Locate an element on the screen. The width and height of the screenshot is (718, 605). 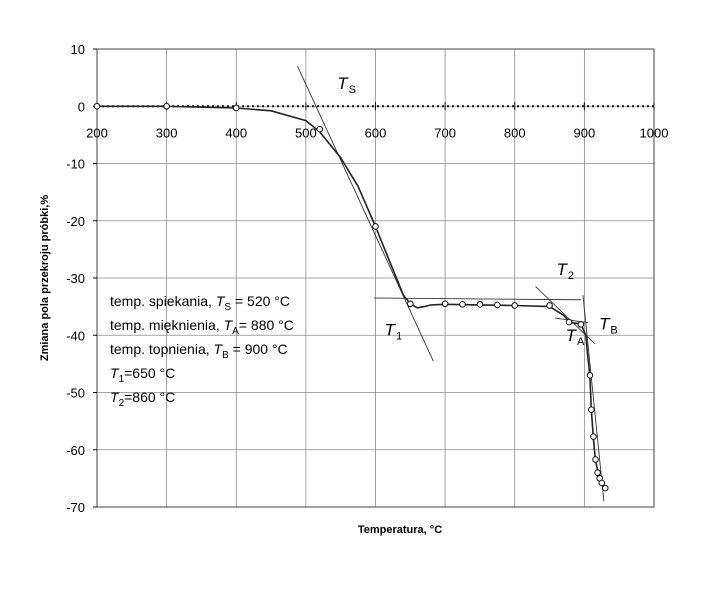
legend-entry-2: temp. topnienia, TB = 900 °C is located at coordinates (199, 351).